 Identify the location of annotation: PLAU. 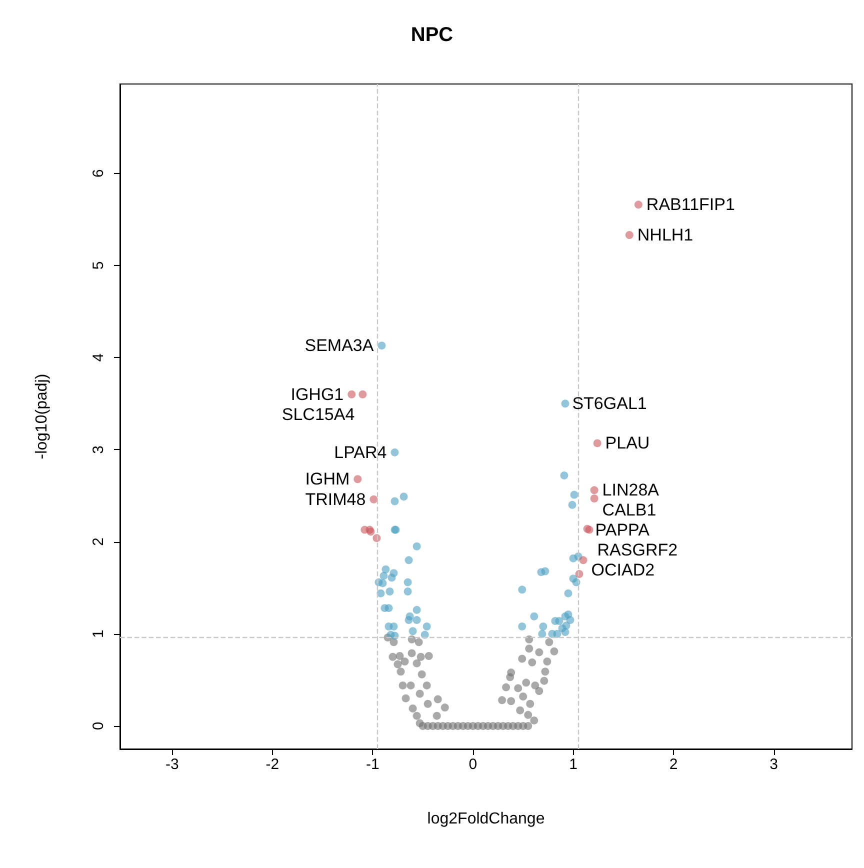
(627, 443).